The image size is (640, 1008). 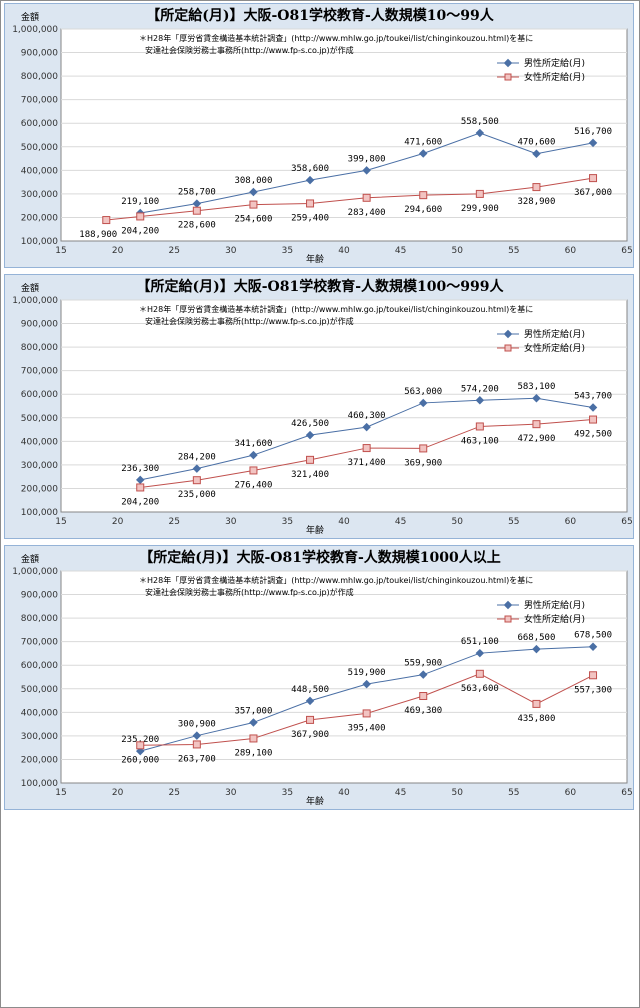 I want to click on chart-title: 【所定給(月)】大阪-O81学校教育-人数規模100〜999人, so click(x=321, y=286).